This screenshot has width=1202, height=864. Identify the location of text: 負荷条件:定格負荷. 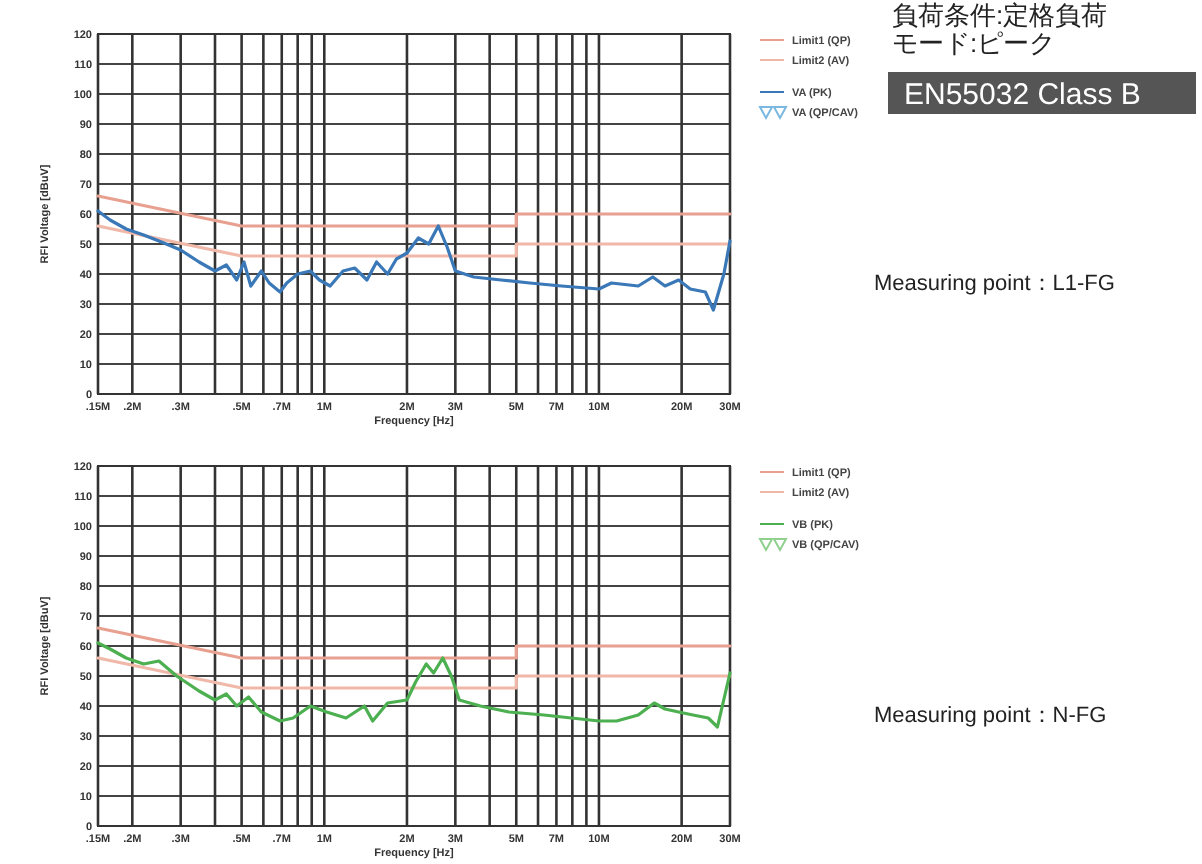
(1000, 15).